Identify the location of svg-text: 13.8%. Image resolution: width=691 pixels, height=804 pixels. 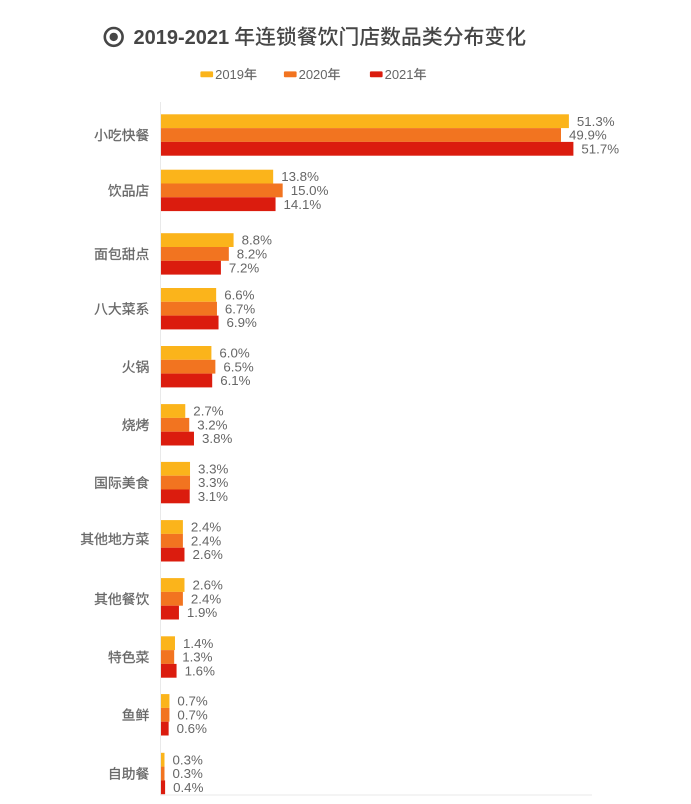
(300, 176).